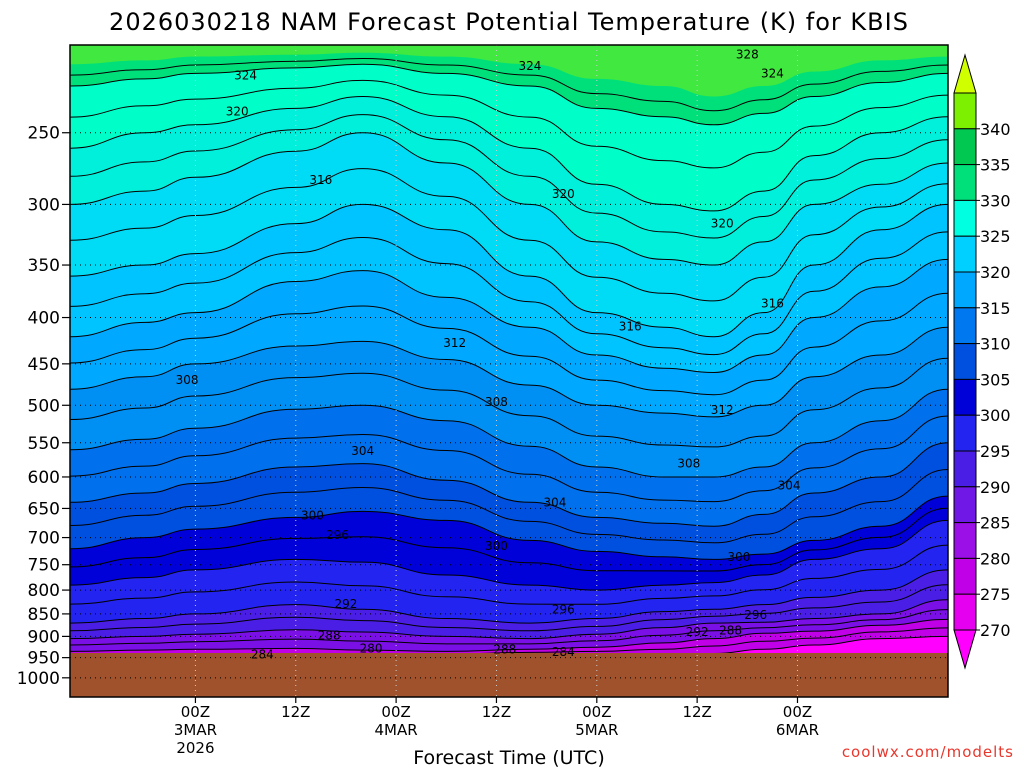 This screenshot has width=1024, height=768. I want to click on y-tick-label: 500, so click(44, 406).